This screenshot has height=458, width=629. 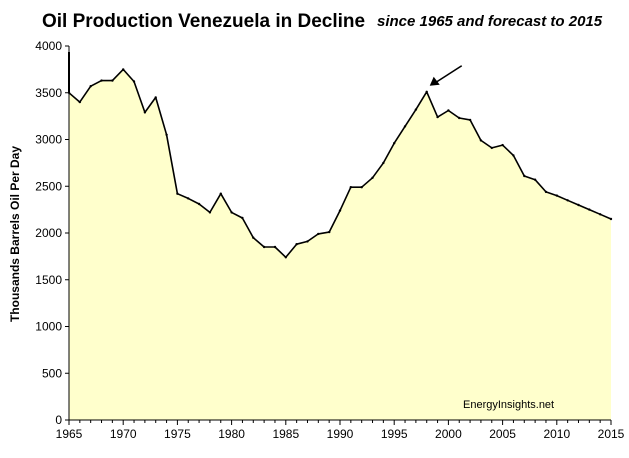 What do you see at coordinates (508, 405) in the screenshot?
I see `source-annotation: EnergyInsights.net` at bounding box center [508, 405].